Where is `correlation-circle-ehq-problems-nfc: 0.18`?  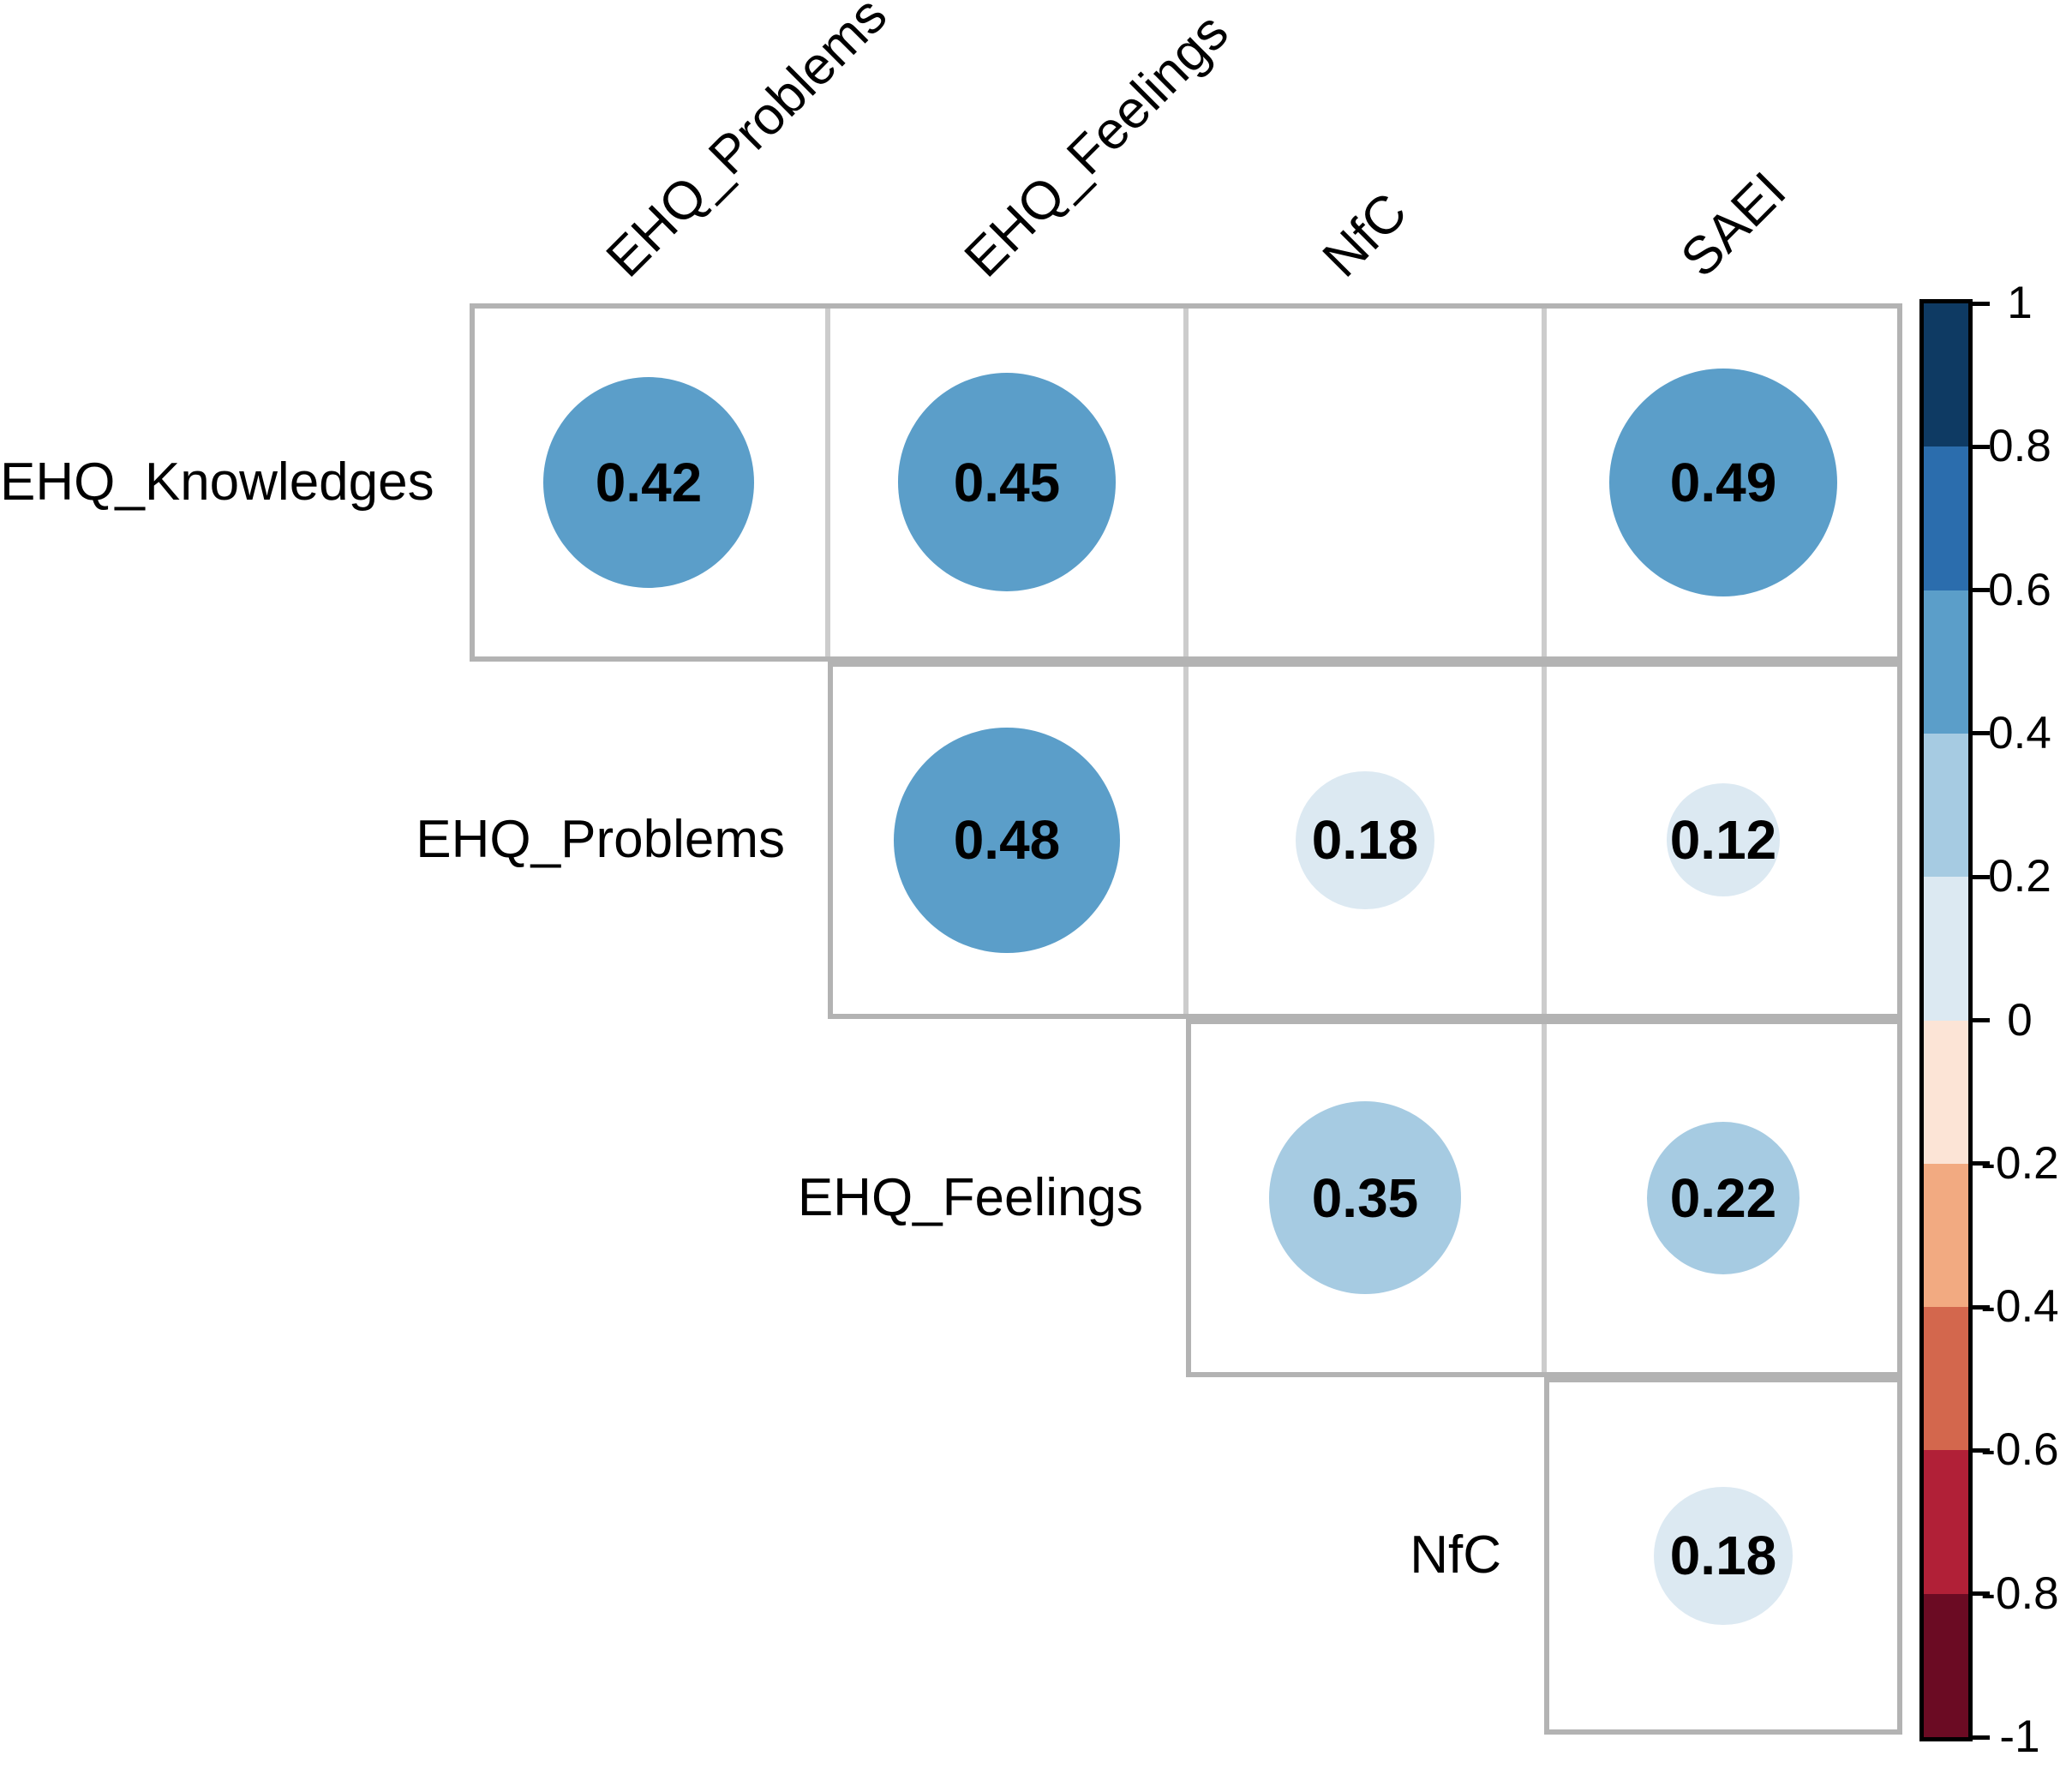
correlation-circle-ehq-problems-nfc: 0.18 is located at coordinates (1365, 840).